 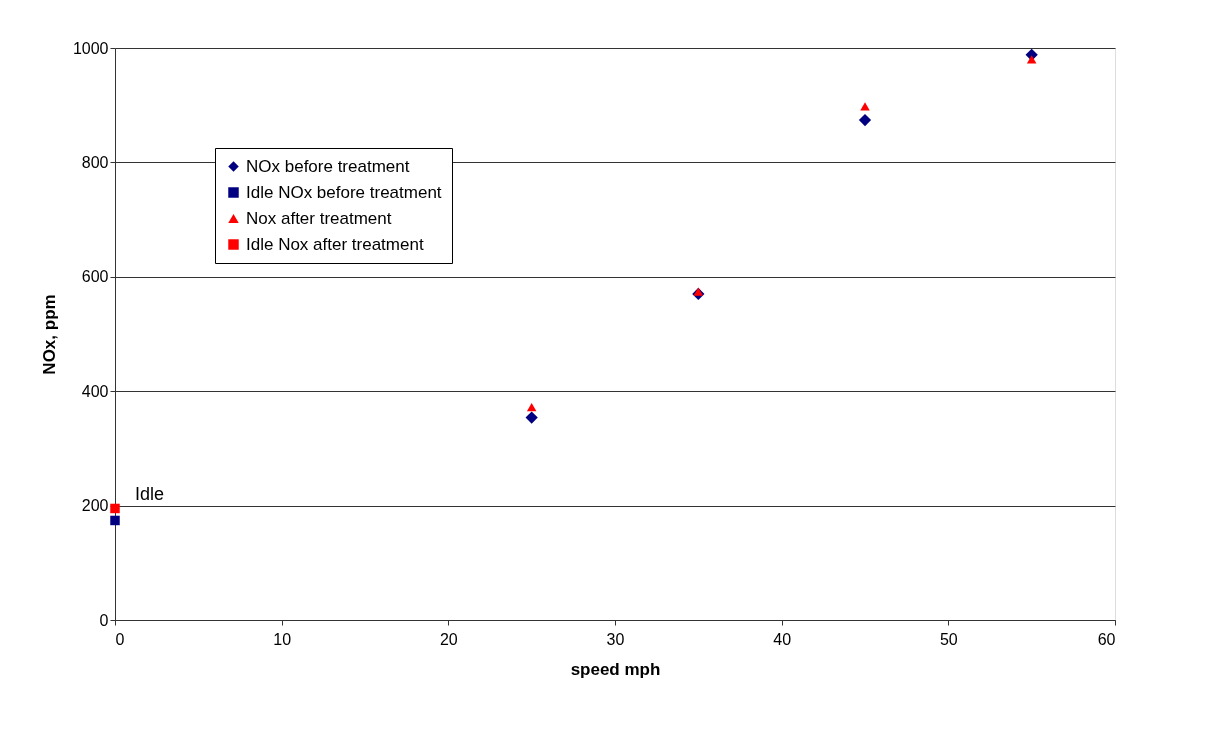 I want to click on y-axis-title: NOx, ppm, so click(x=49, y=334).